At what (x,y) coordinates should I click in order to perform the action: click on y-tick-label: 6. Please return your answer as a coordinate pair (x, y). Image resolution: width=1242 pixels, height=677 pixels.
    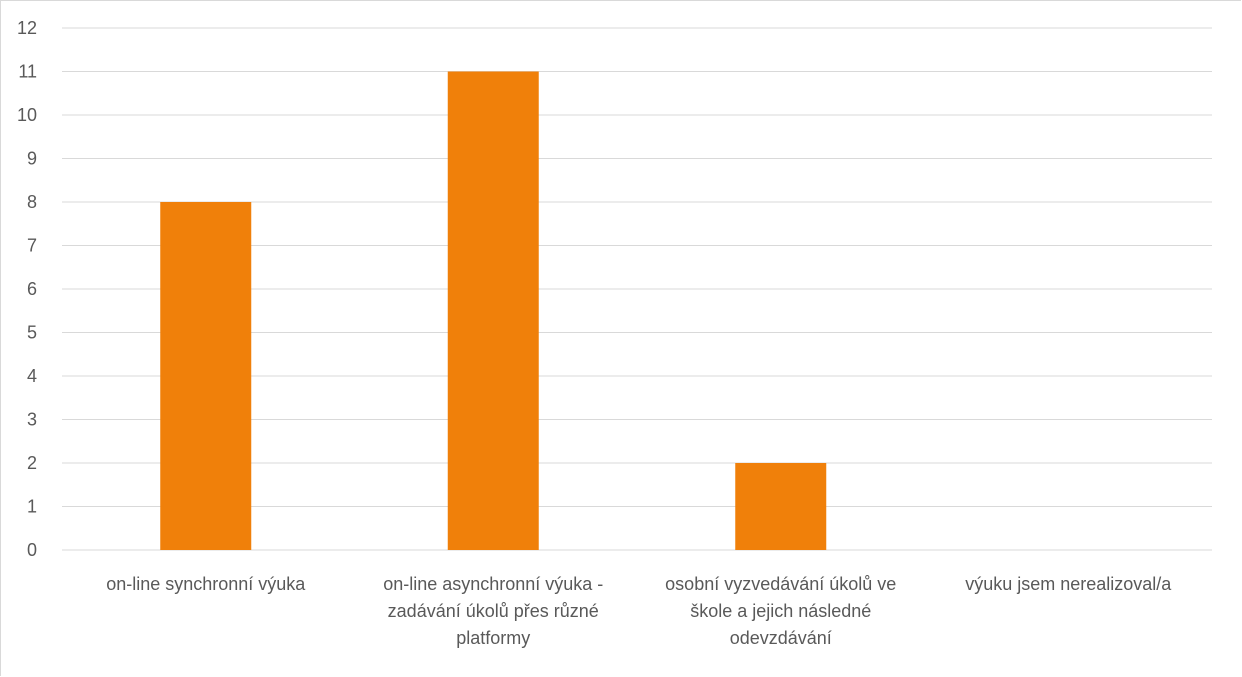
    Looking at the image, I should click on (32, 289).